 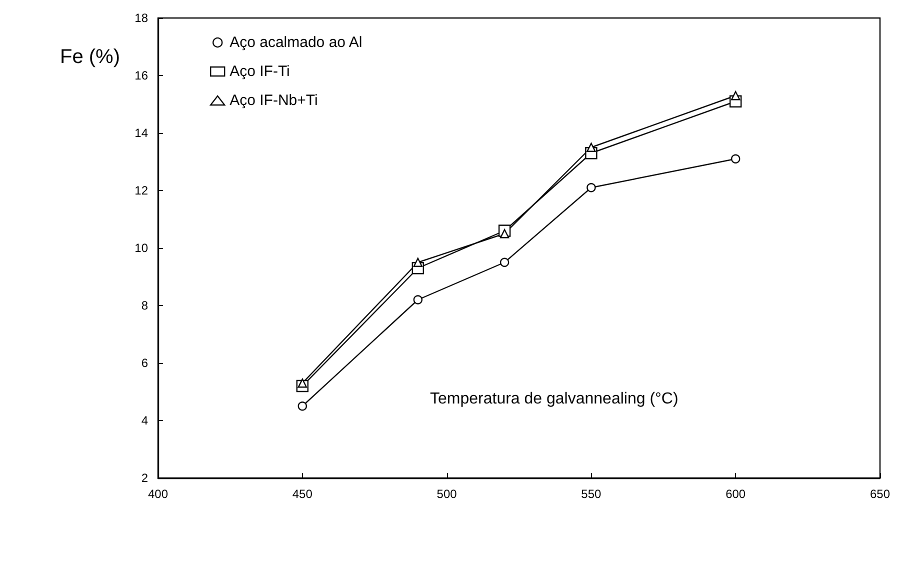 I want to click on y-axis-title: Fe (%), so click(x=90, y=57).